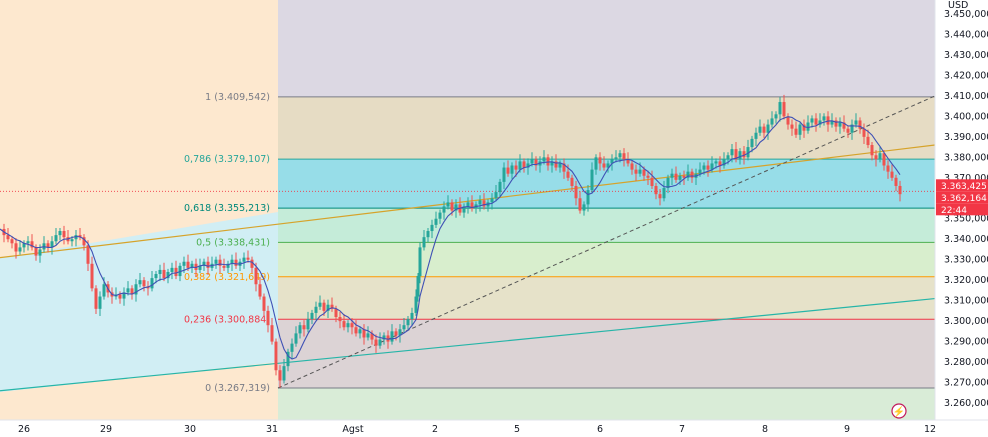  Describe the element at coordinates (958, 5) in the screenshot. I see `currency-label: USD` at that location.